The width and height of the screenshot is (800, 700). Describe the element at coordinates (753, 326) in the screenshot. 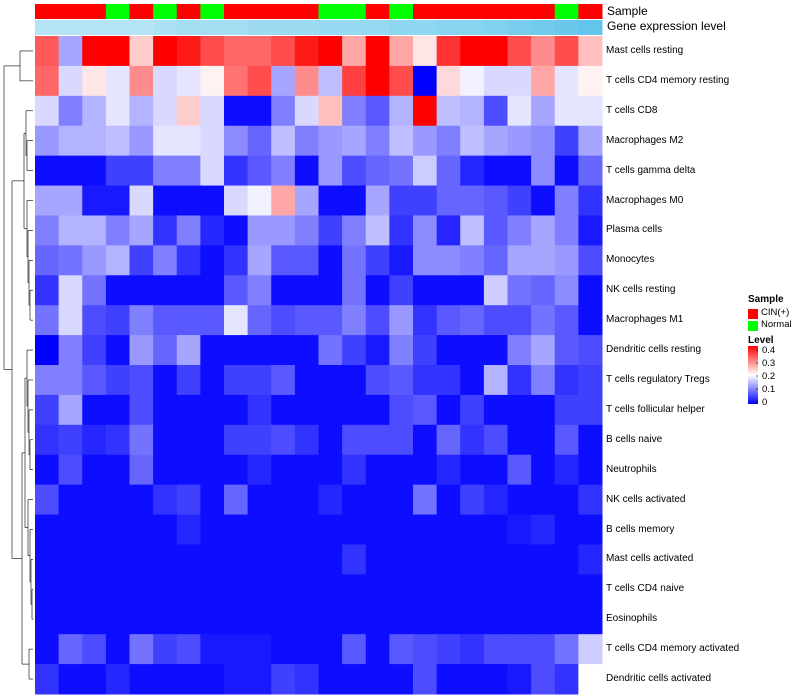

I see `legend-swatch-normal` at that location.